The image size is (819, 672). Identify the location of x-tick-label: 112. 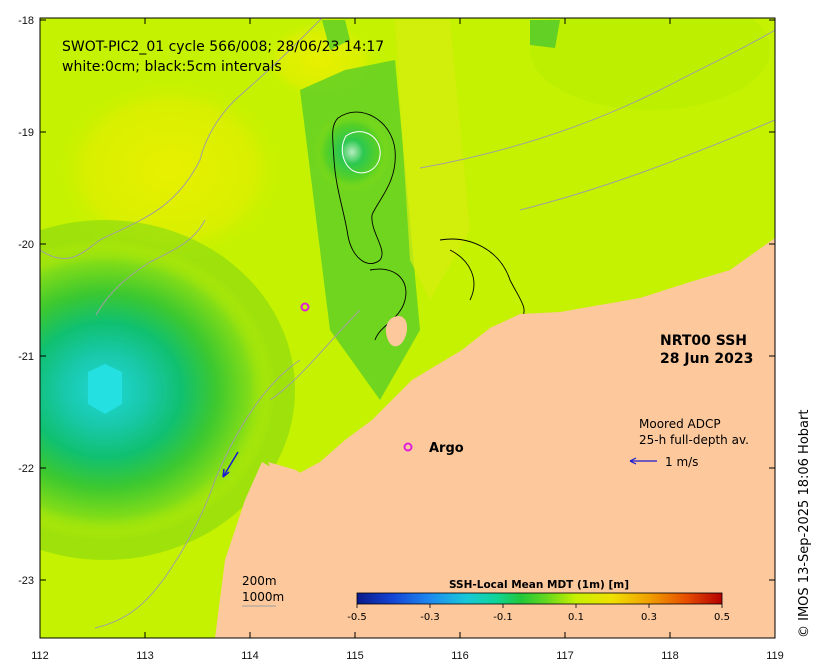
(40, 656).